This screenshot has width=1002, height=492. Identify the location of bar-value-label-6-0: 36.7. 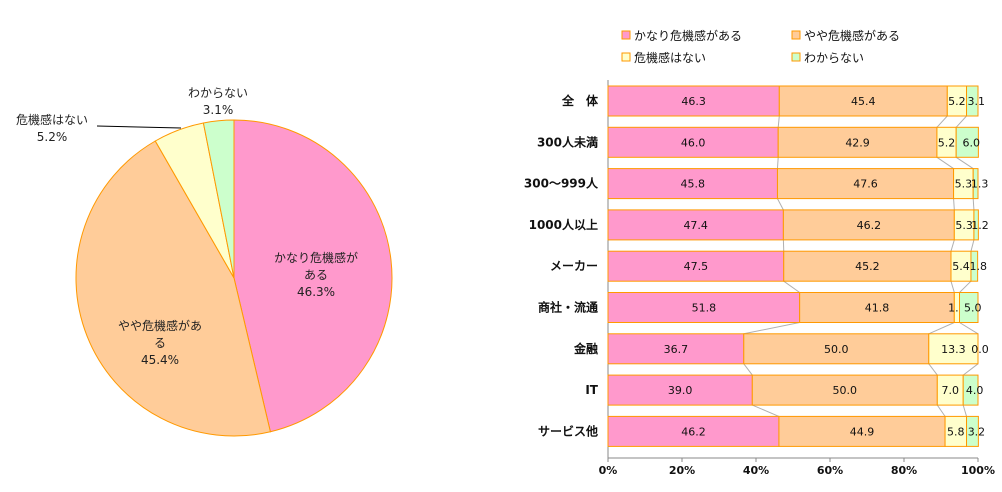
(676, 349).